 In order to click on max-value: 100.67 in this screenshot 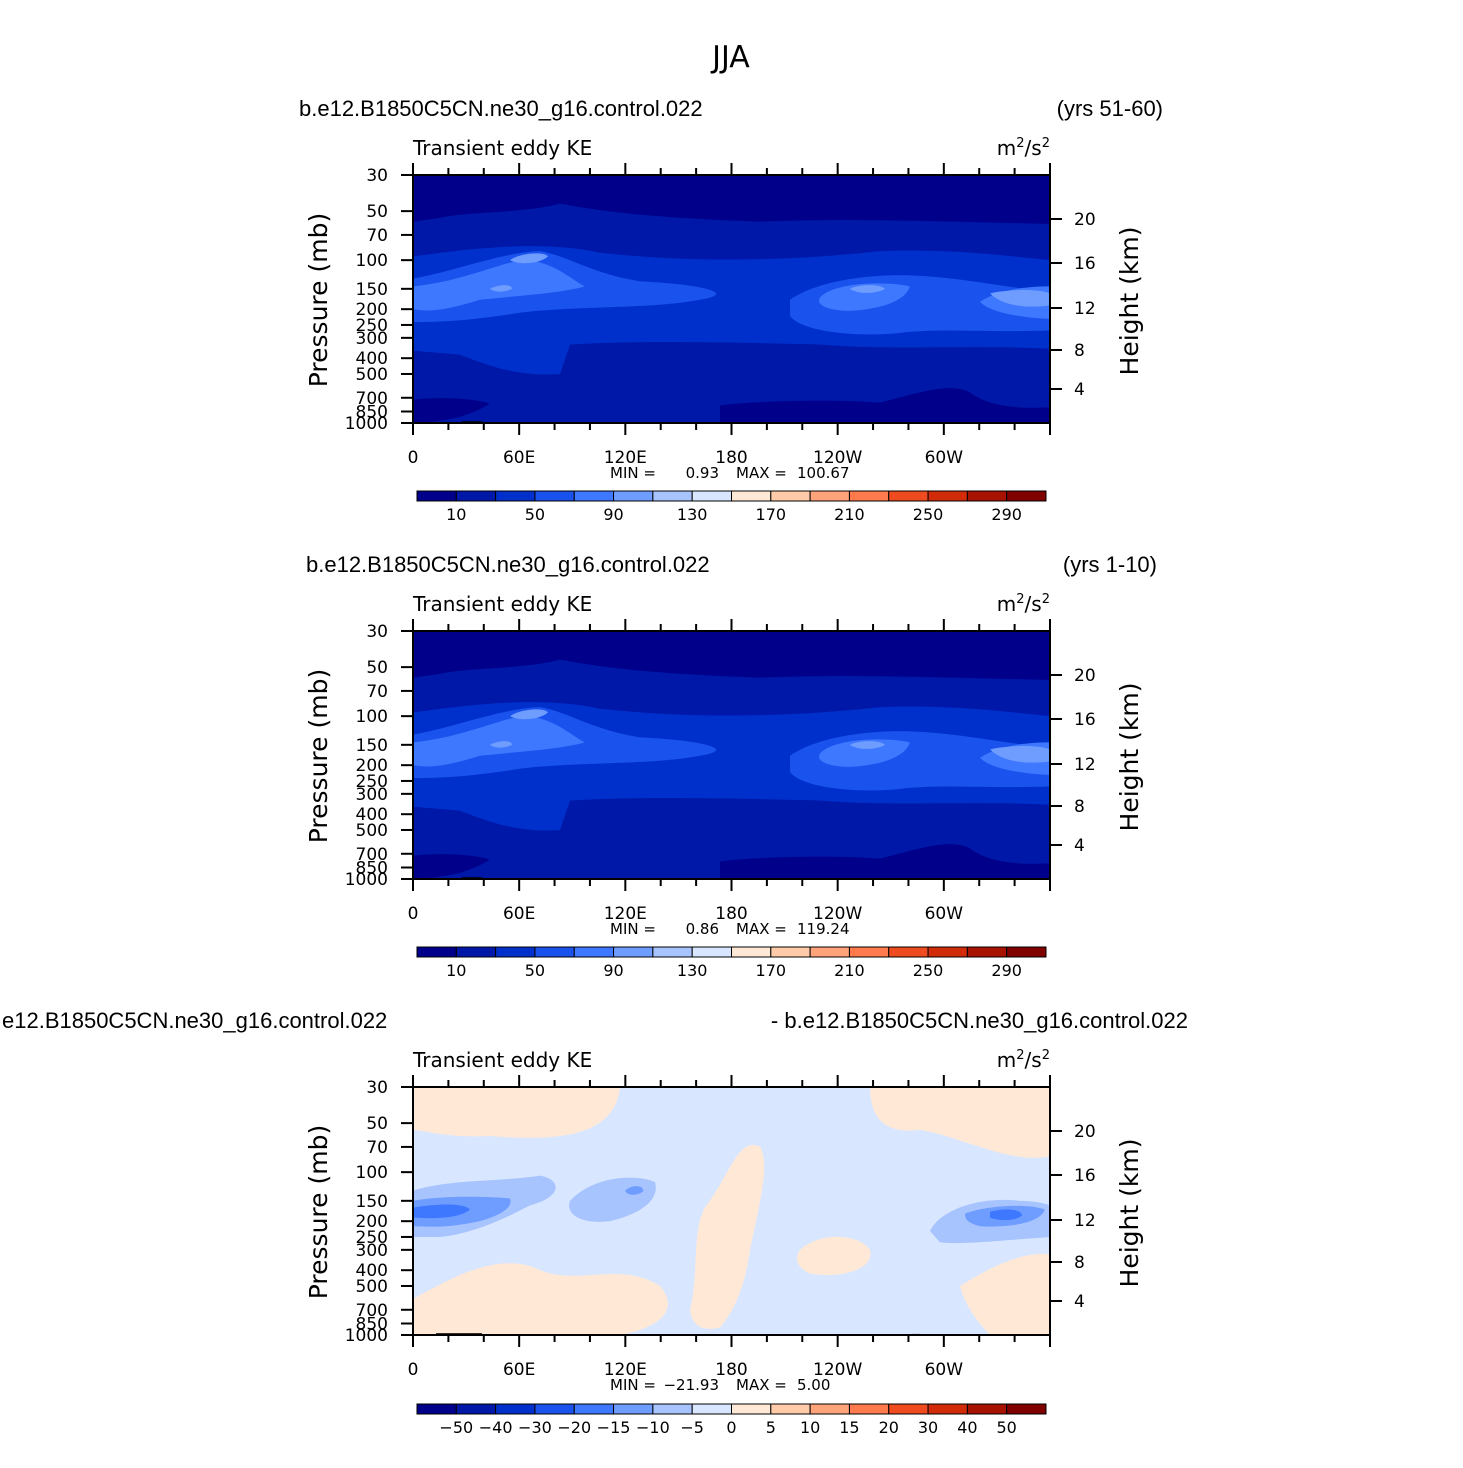, I will do `click(823, 473)`.